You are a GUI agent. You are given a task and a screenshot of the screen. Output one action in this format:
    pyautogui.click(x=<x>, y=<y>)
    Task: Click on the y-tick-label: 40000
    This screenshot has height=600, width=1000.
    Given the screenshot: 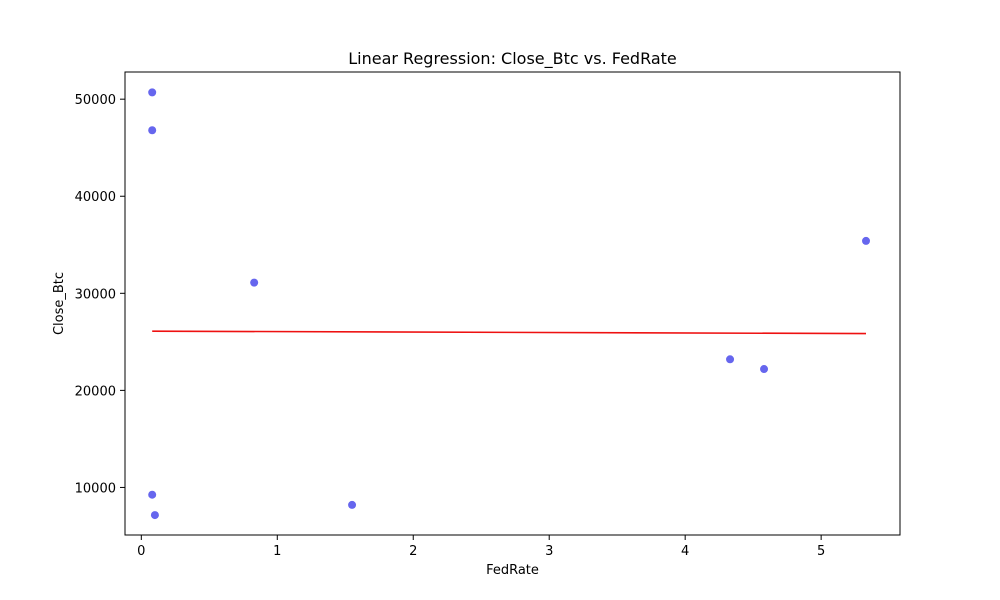 What is the action you would take?
    pyautogui.click(x=95, y=197)
    